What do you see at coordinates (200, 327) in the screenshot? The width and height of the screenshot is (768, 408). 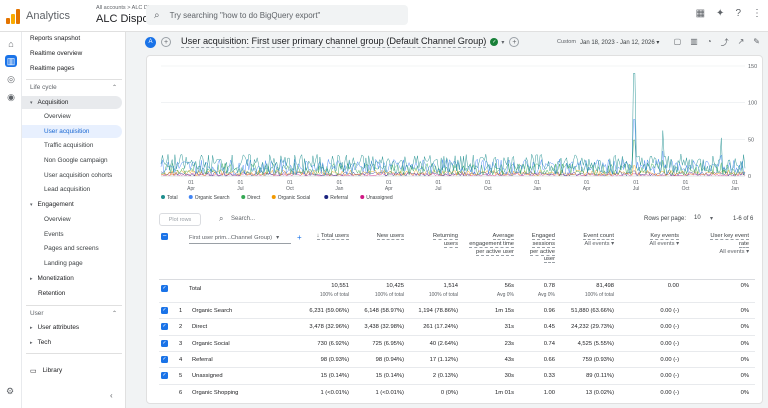 I see `channel-name: Direct` at bounding box center [200, 327].